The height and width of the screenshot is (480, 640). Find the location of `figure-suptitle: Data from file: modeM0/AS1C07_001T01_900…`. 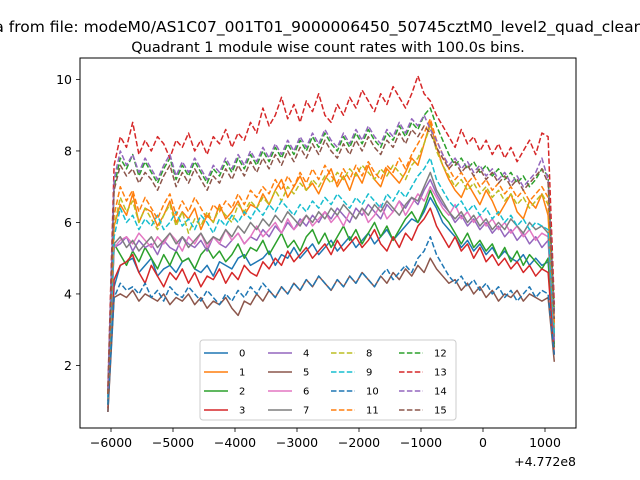

figure-suptitle: Data from file: modeM0/AS1C07_001T01_900… is located at coordinates (320, 27).